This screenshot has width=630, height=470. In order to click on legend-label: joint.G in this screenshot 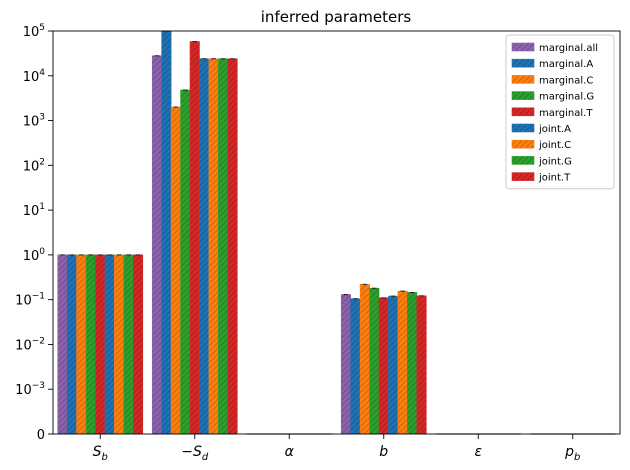, I will do `click(555, 161)`.